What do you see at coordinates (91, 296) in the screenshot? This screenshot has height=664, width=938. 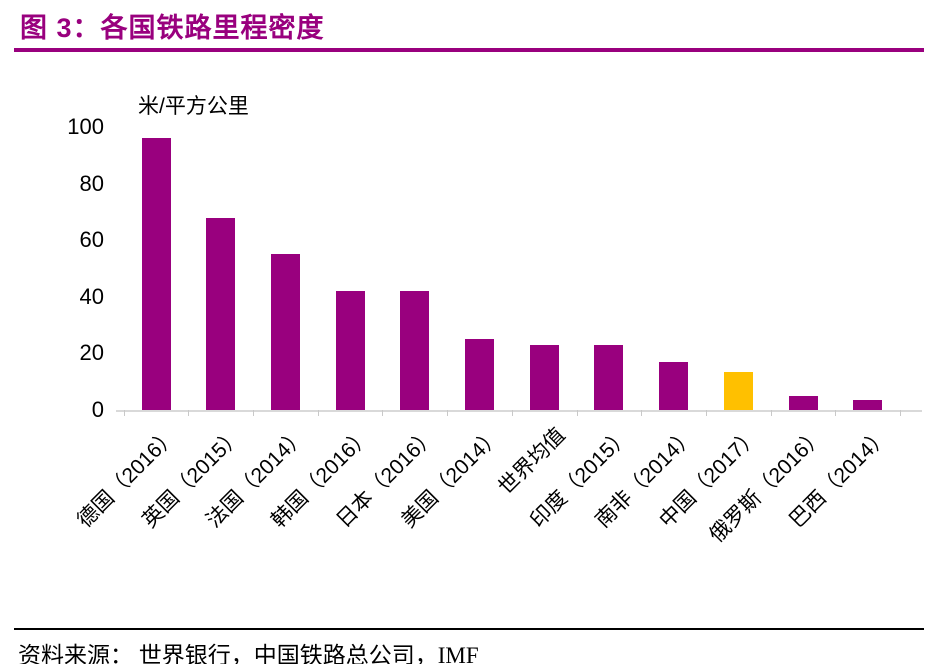 I see `y-tick-label: 40` at bounding box center [91, 296].